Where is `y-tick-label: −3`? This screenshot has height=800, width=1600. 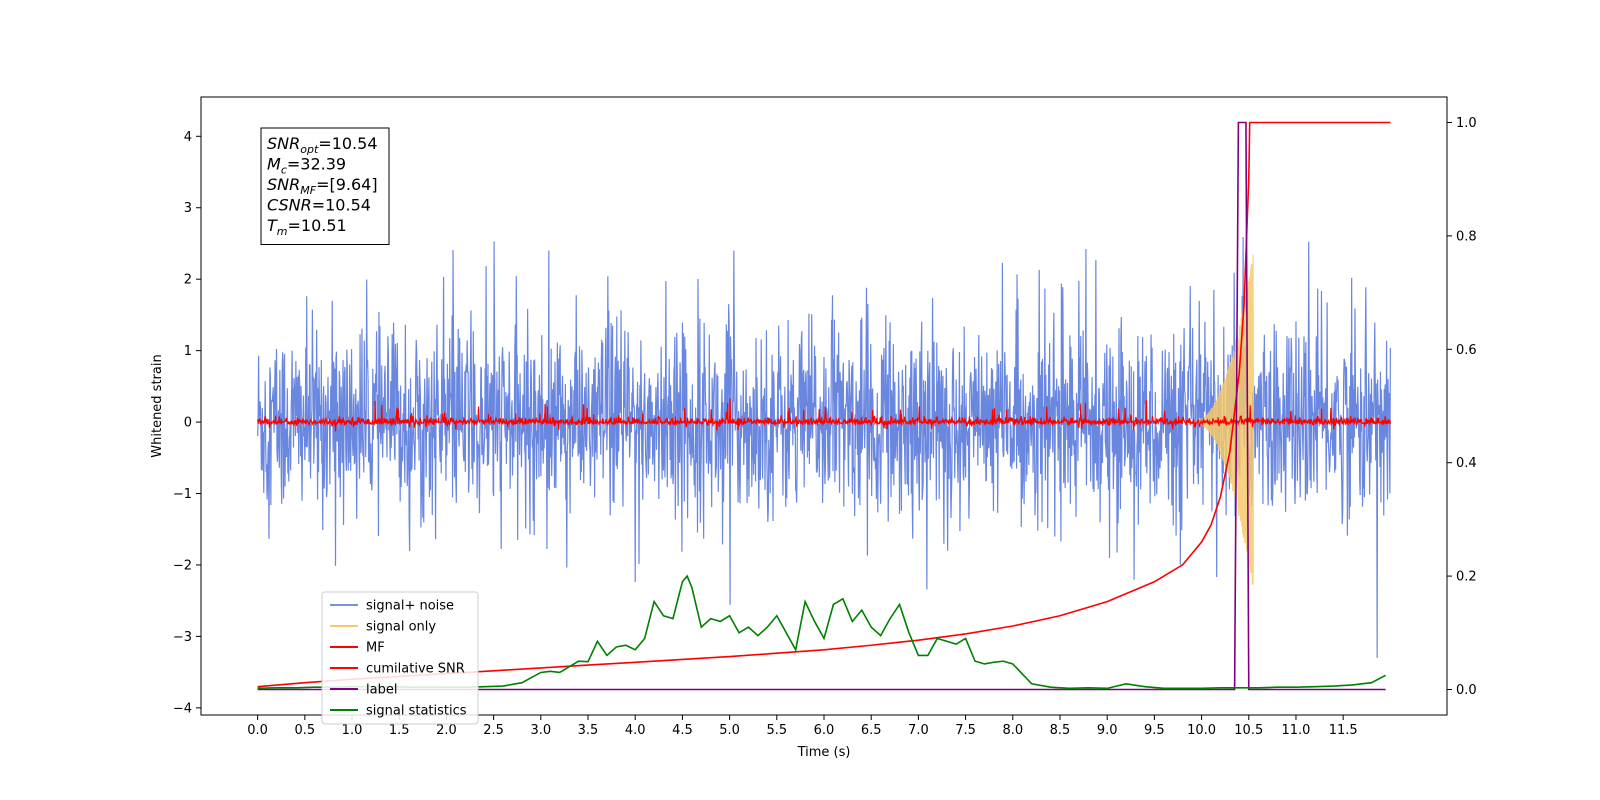
y-tick-label: −3 is located at coordinates (182, 637).